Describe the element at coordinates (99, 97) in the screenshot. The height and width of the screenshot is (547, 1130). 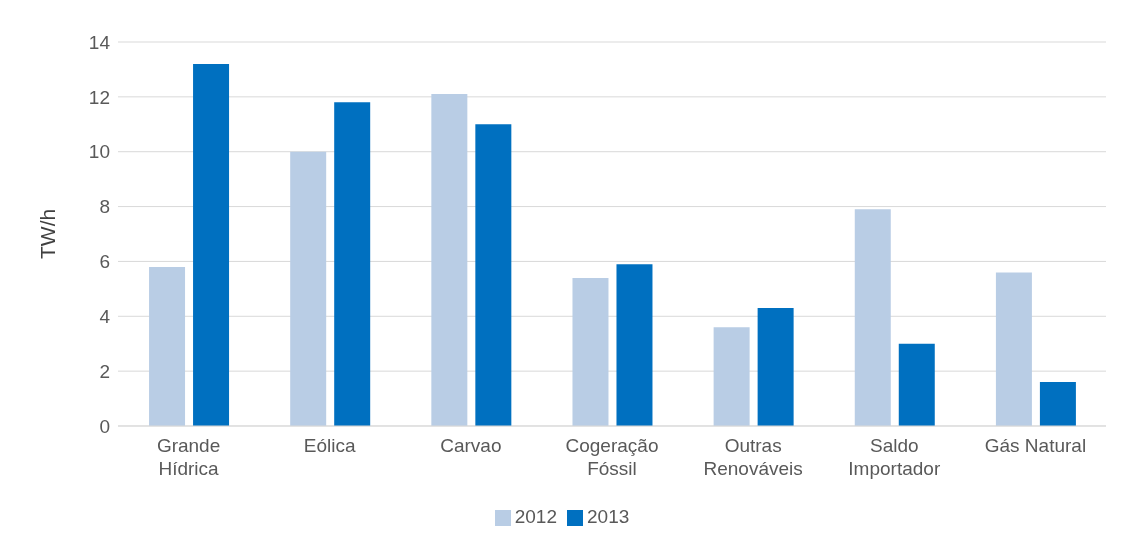
I see `y-tick-label: 12` at that location.